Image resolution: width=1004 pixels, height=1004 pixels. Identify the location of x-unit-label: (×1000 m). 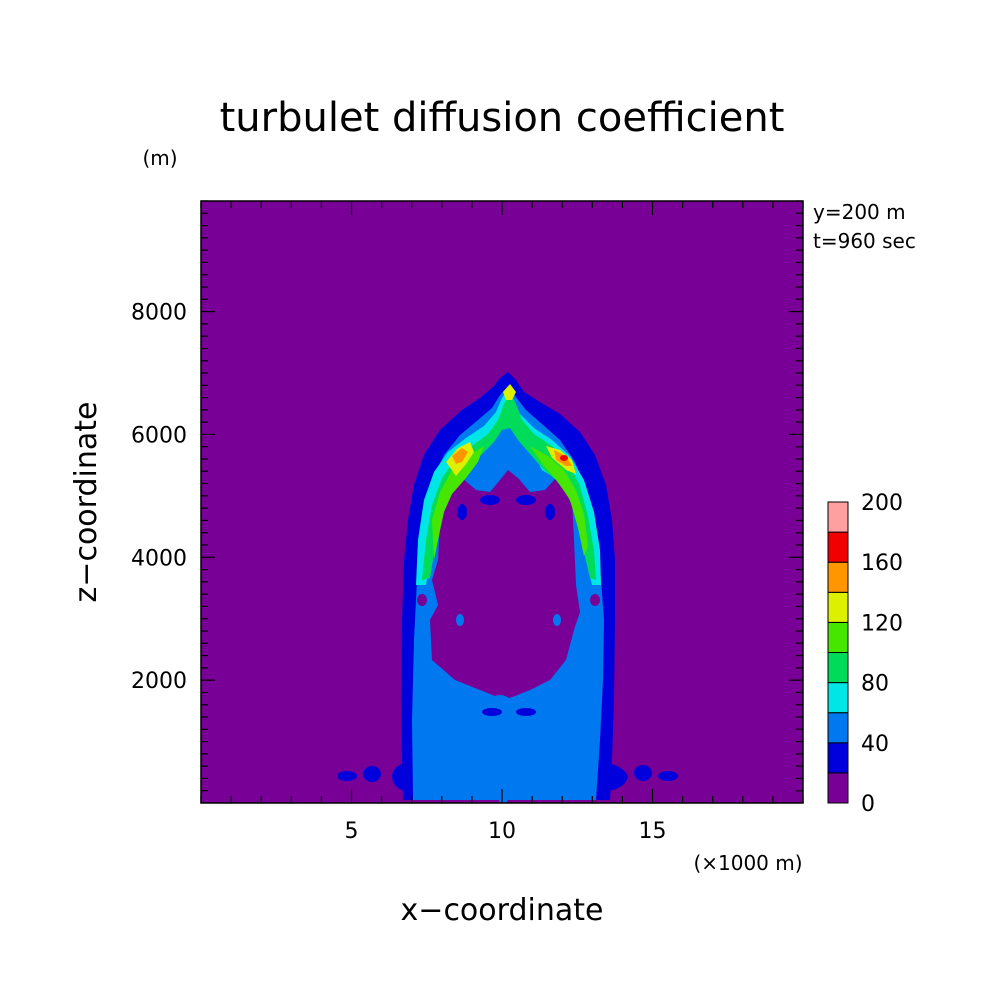
(747, 863).